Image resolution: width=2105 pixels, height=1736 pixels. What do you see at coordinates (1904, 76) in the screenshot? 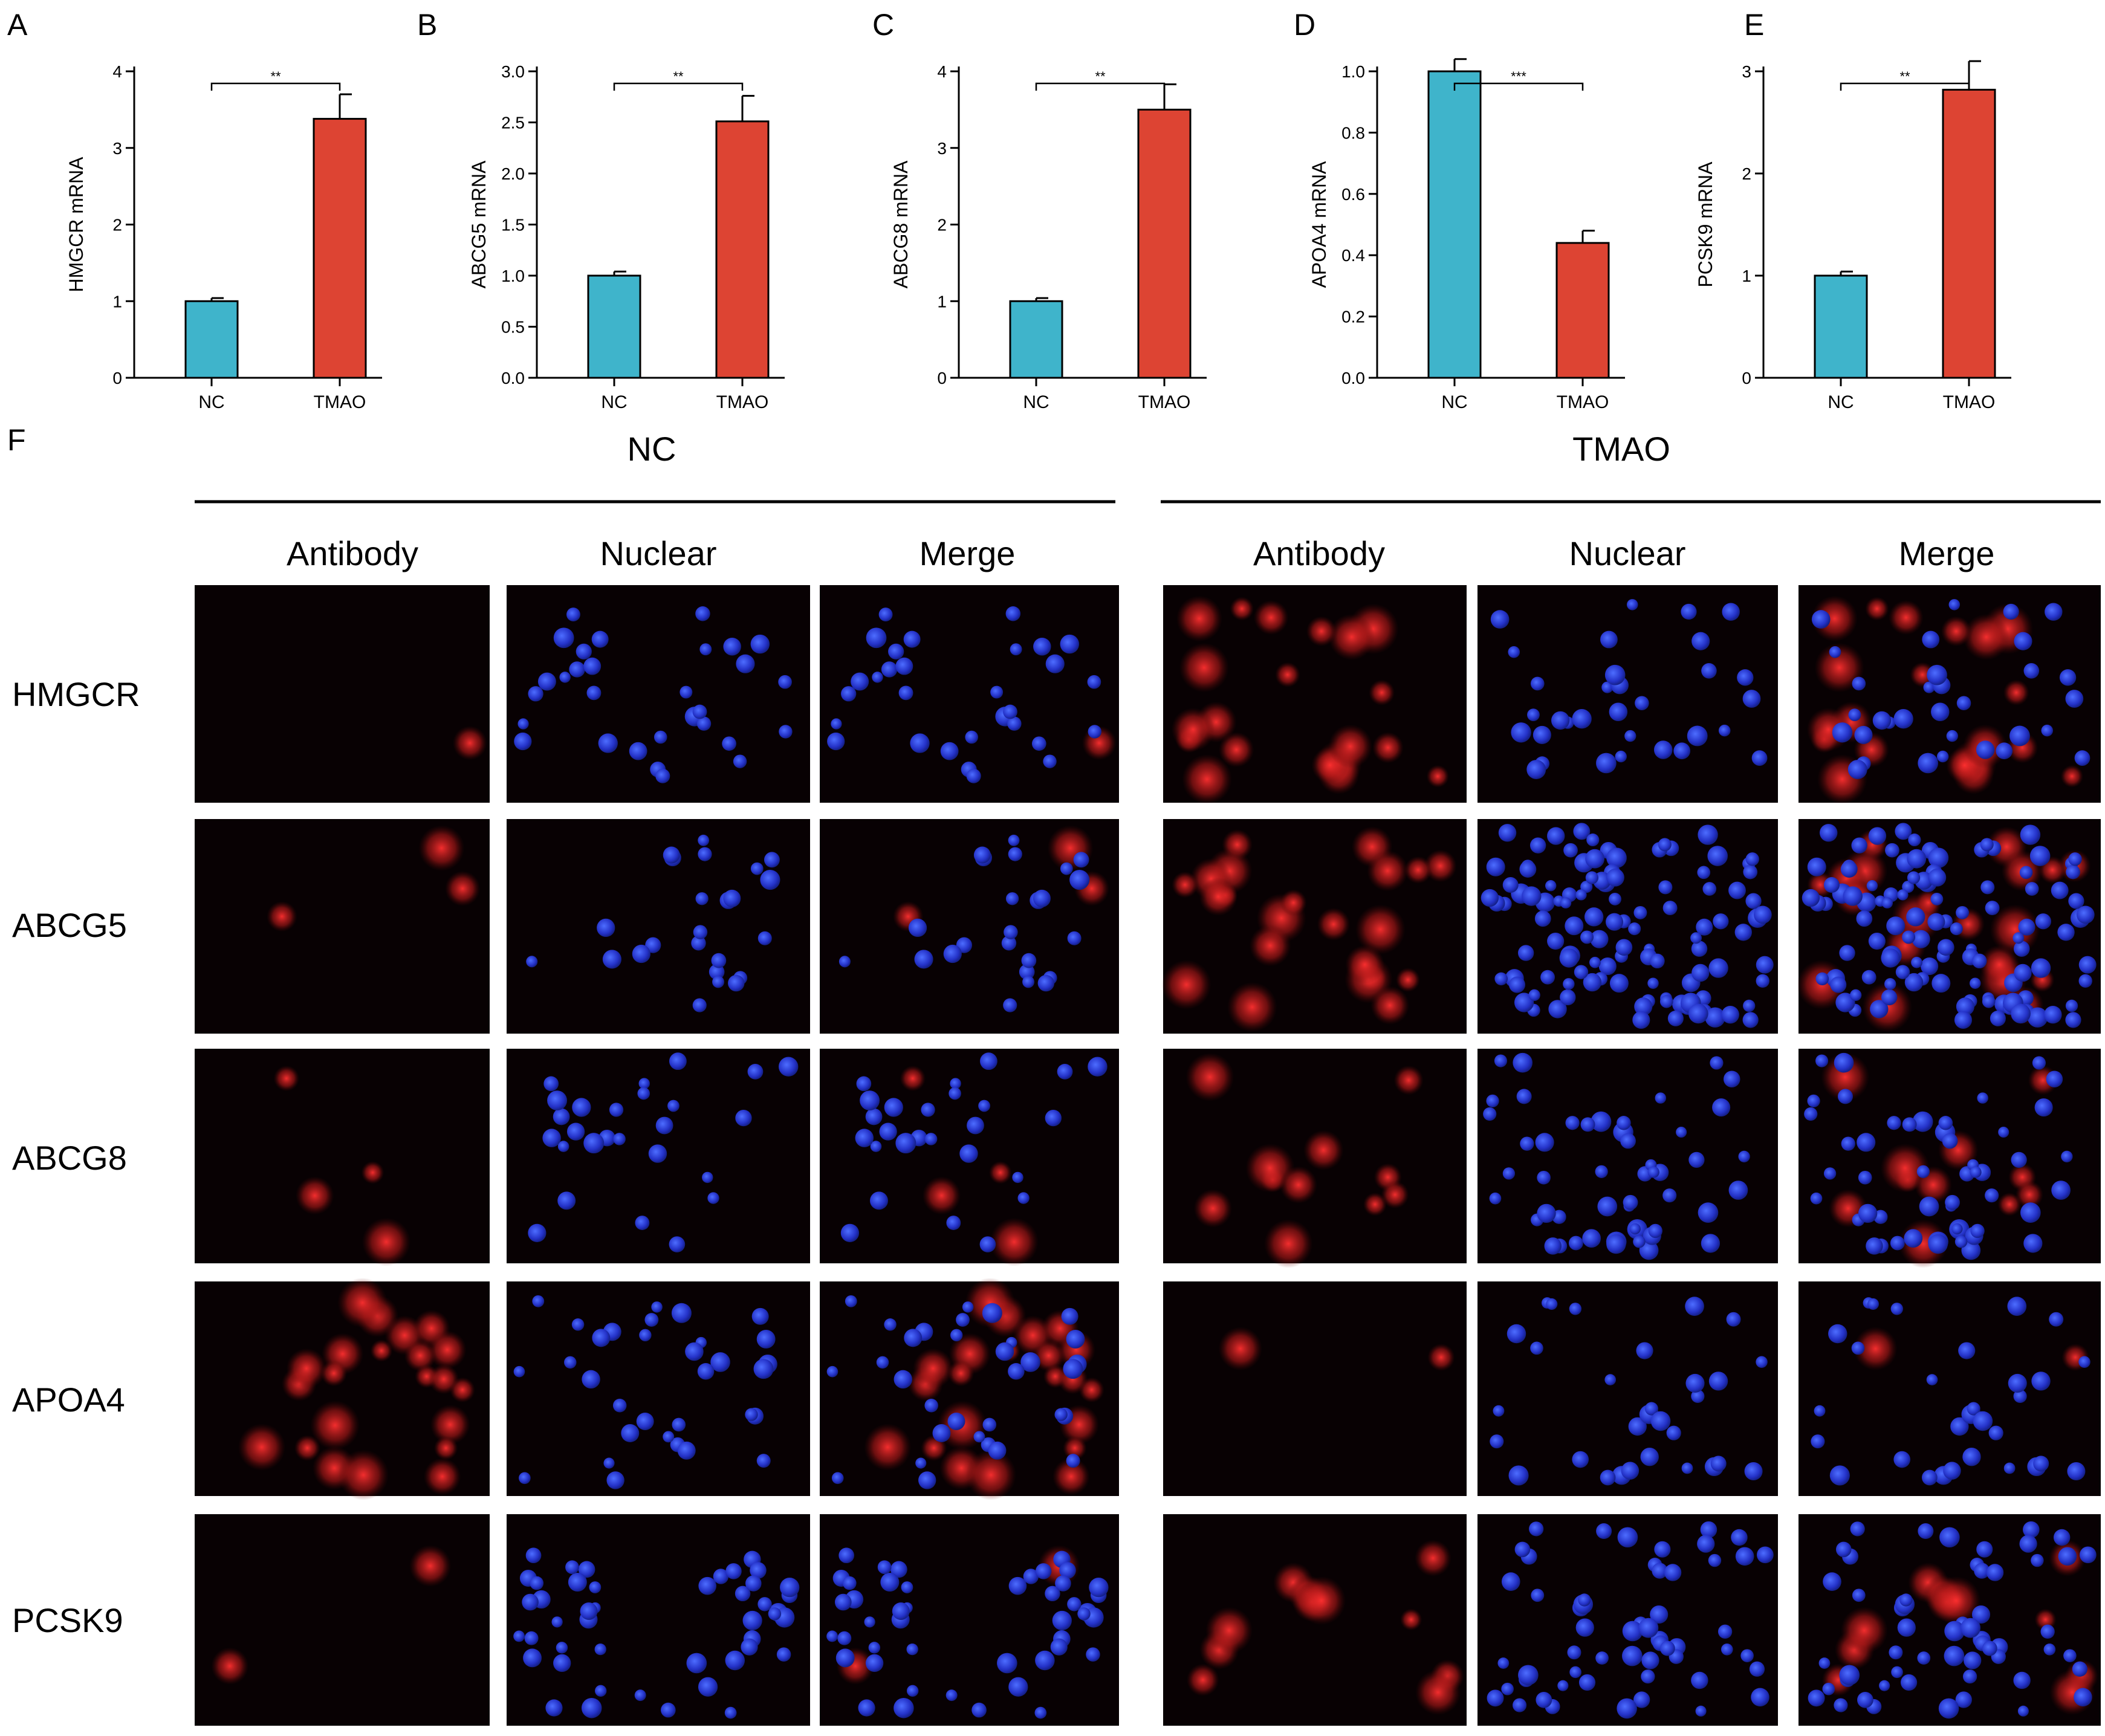
I see `significance-label: **` at bounding box center [1904, 76].